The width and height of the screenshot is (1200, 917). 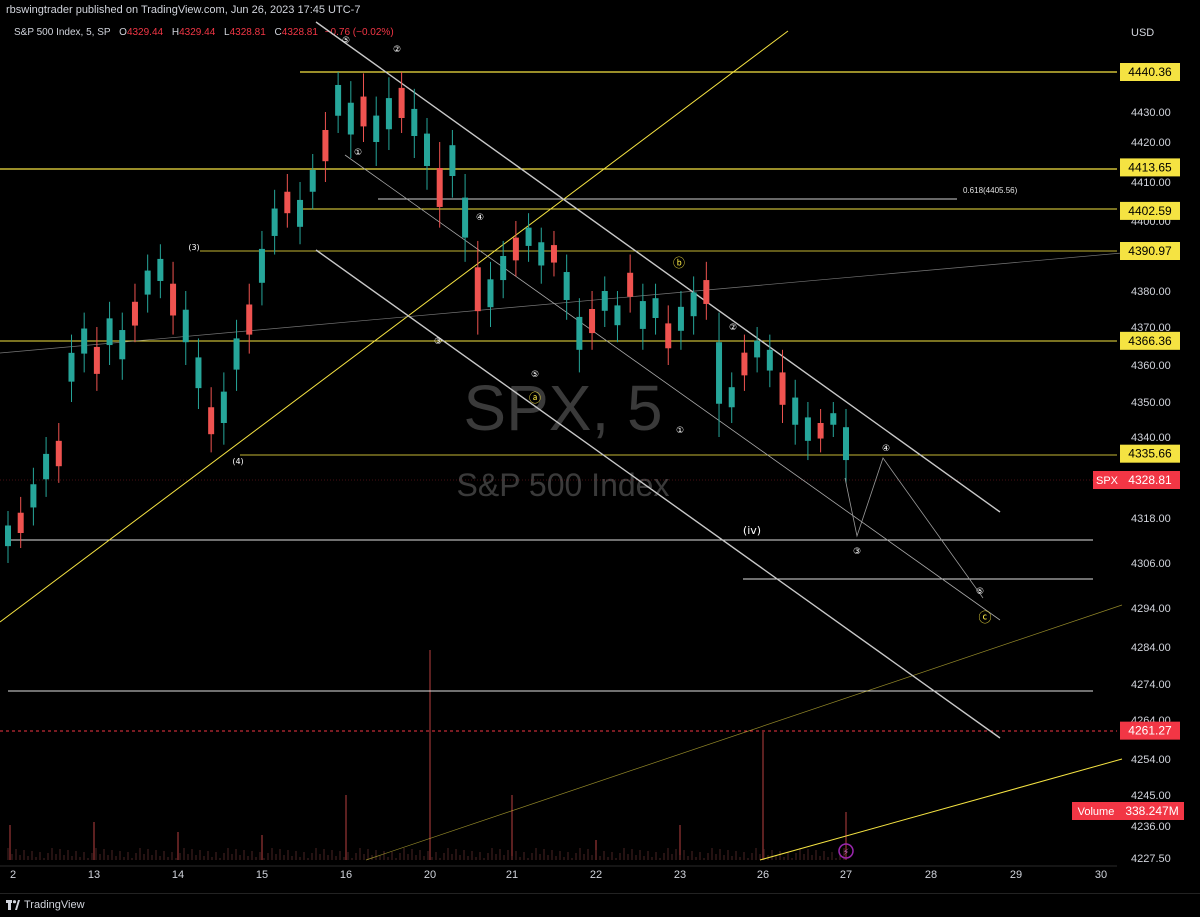 What do you see at coordinates (1151, 183) in the screenshot?
I see `y-tick-label: 4410.00` at bounding box center [1151, 183].